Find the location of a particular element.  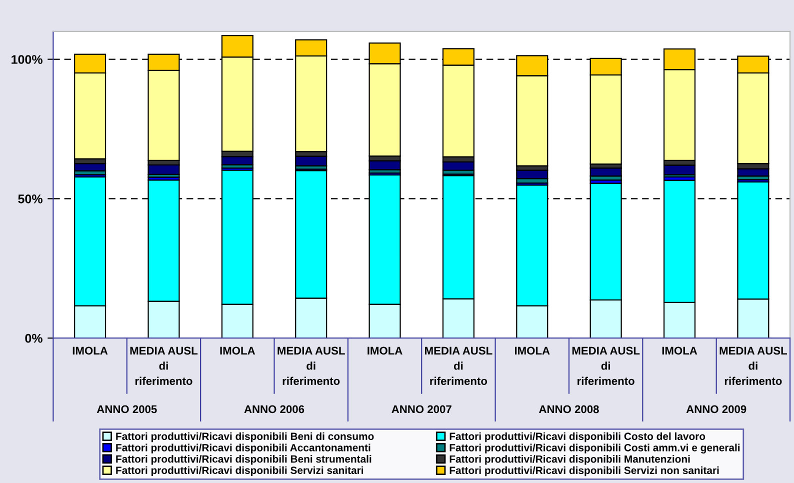

text: ANNO 2006 is located at coordinates (274, 409).